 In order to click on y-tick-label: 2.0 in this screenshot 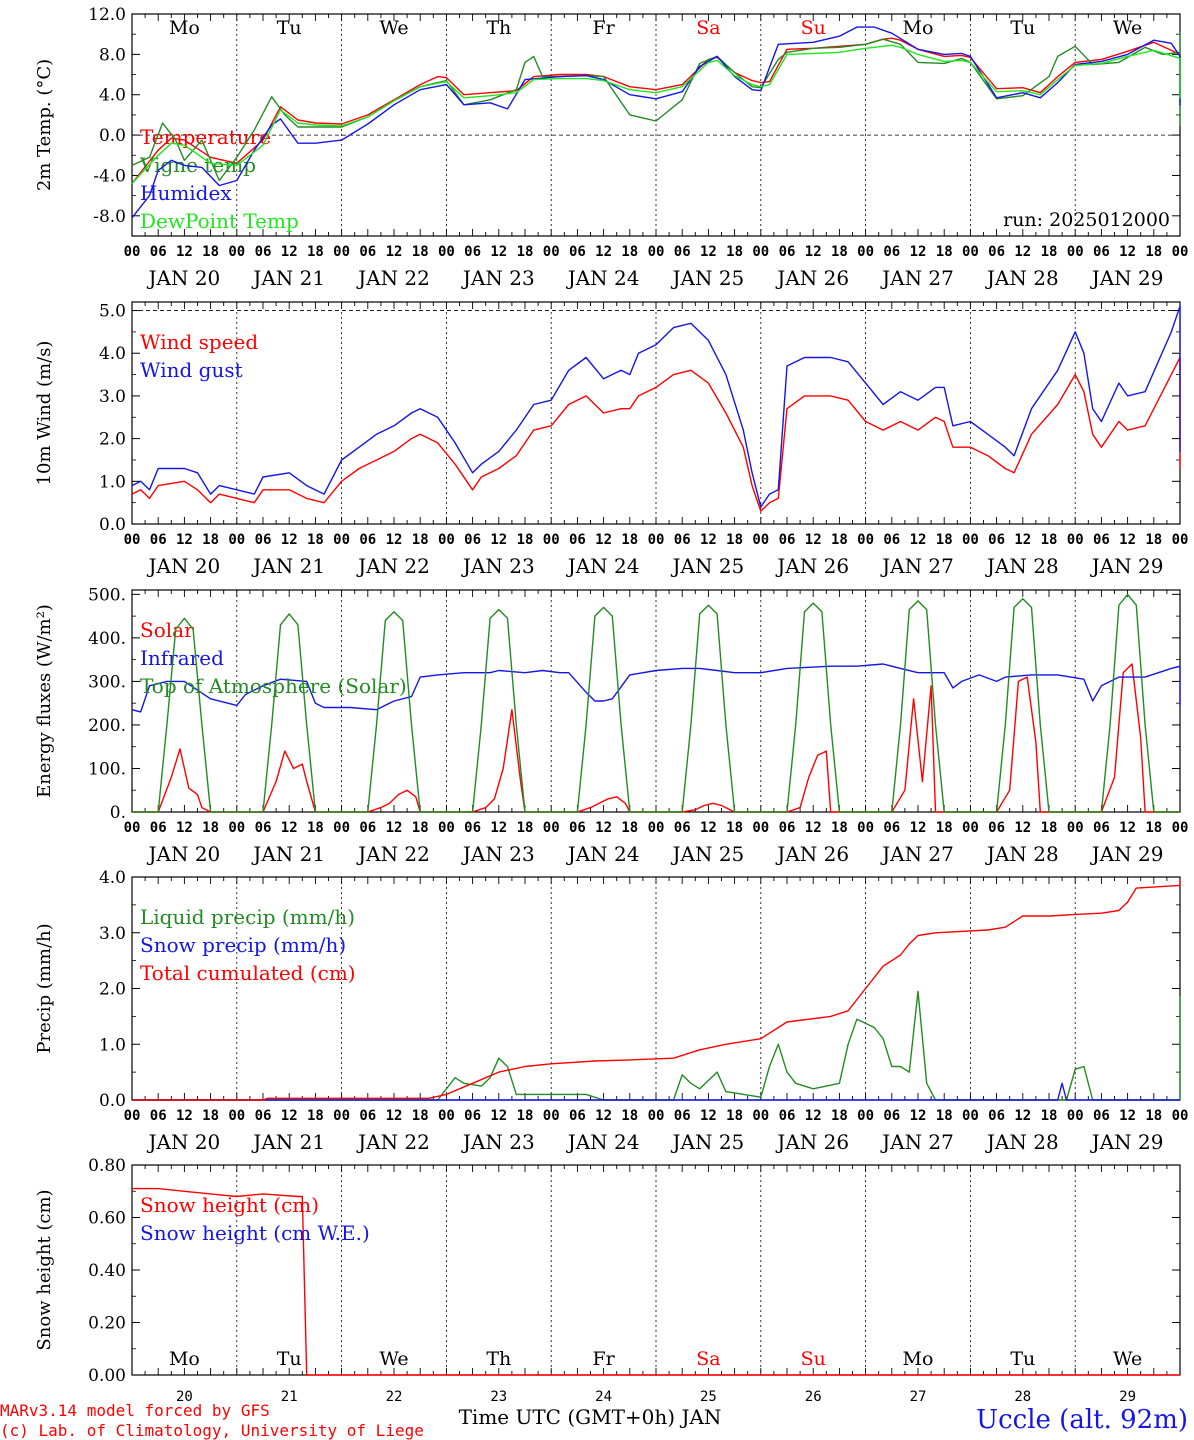, I will do `click(112, 990)`.